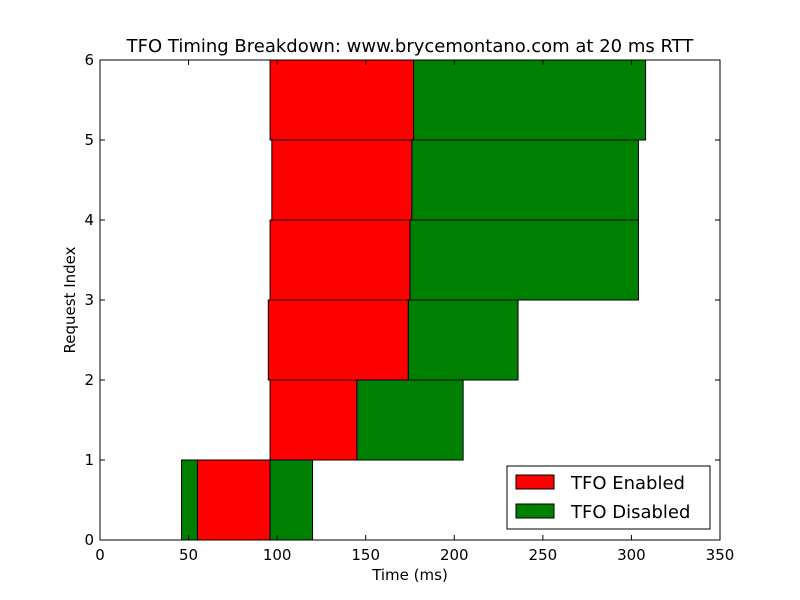 The width and height of the screenshot is (800, 600). I want to click on x-tick-label-250: 250, so click(543, 555).